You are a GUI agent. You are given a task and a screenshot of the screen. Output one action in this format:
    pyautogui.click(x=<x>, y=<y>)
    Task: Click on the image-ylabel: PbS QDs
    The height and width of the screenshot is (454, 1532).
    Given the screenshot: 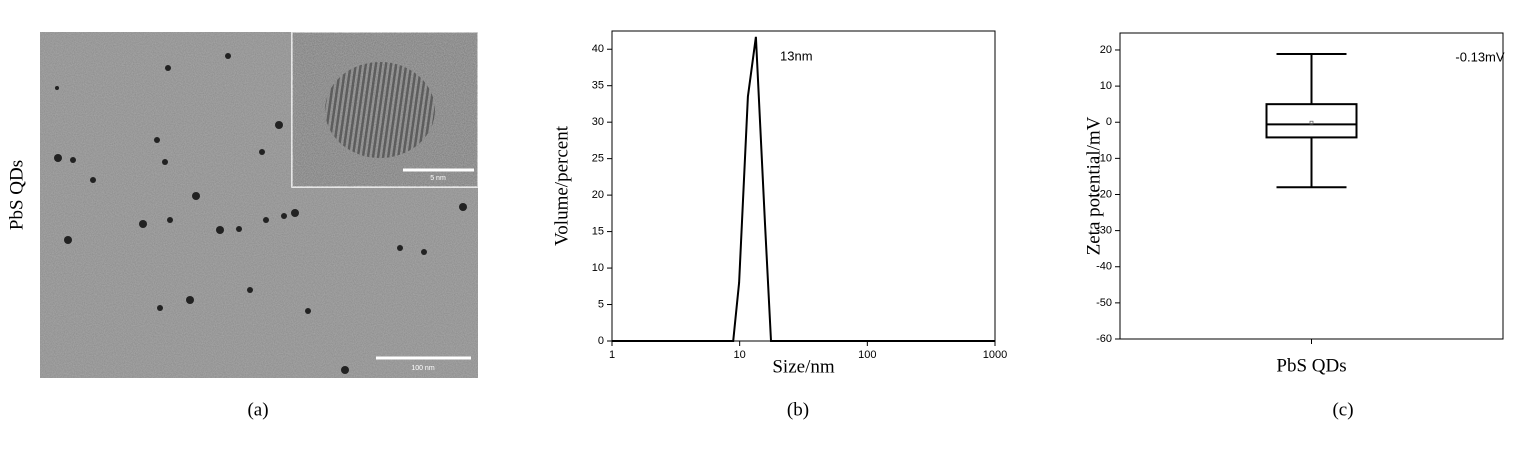 What is the action you would take?
    pyautogui.click(x=16, y=195)
    